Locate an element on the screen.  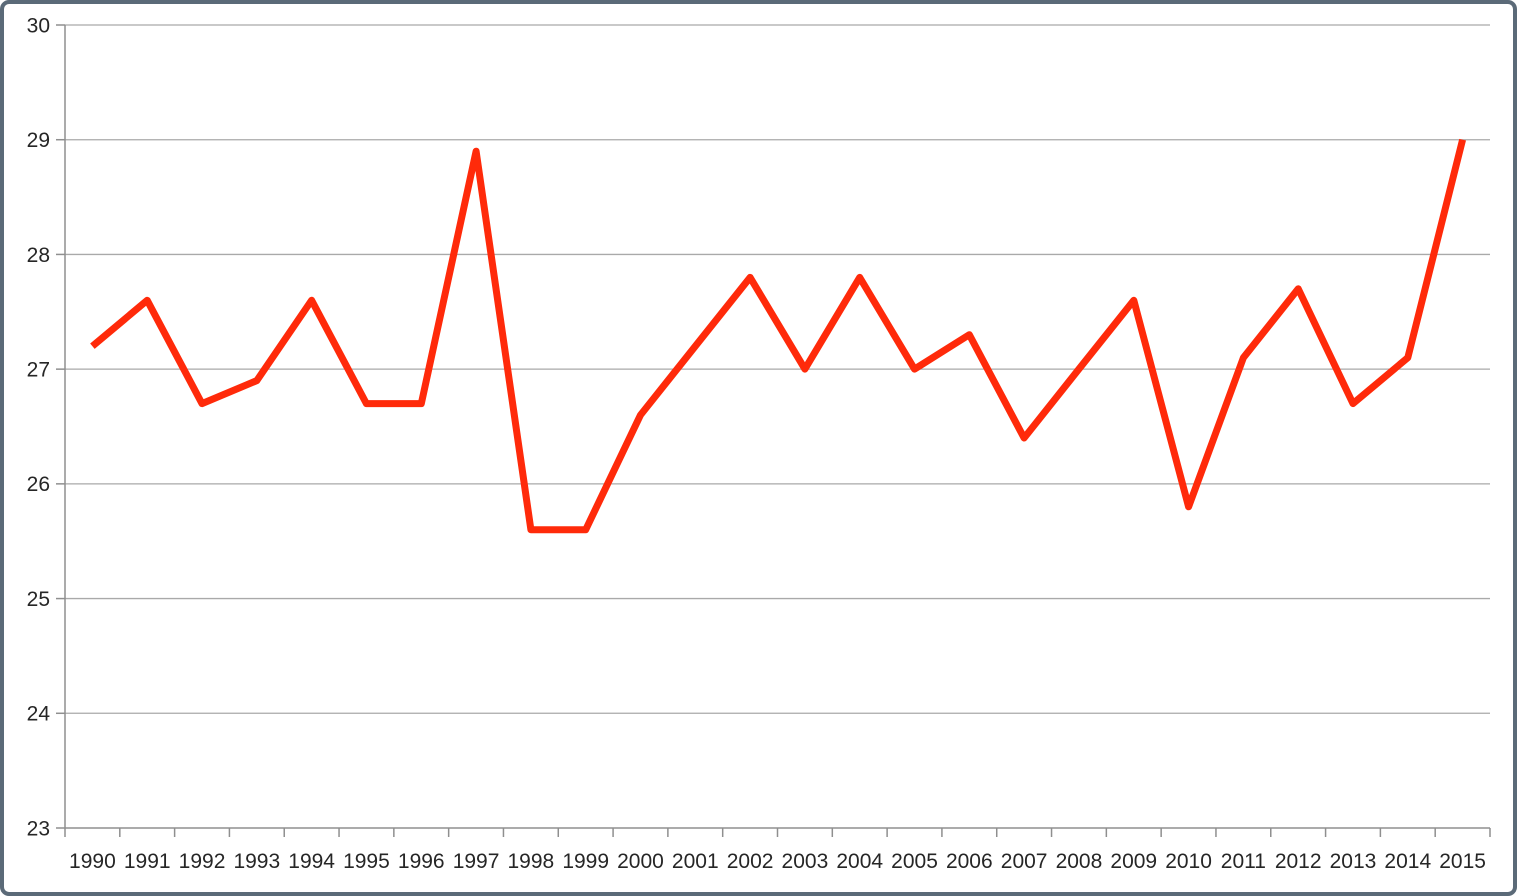
x-axis-label: 1994 is located at coordinates (311, 861).